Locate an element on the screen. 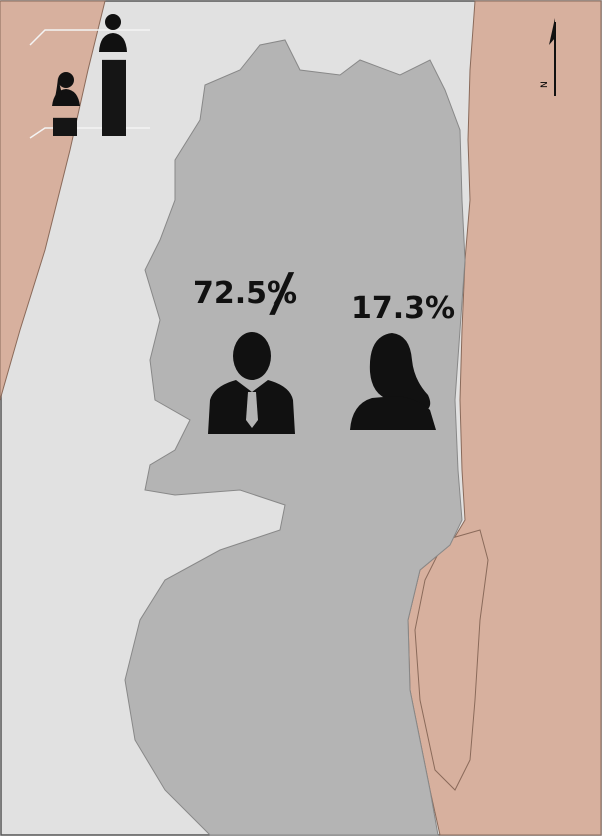  male-percentage: 72.5% is located at coordinates (245, 293).